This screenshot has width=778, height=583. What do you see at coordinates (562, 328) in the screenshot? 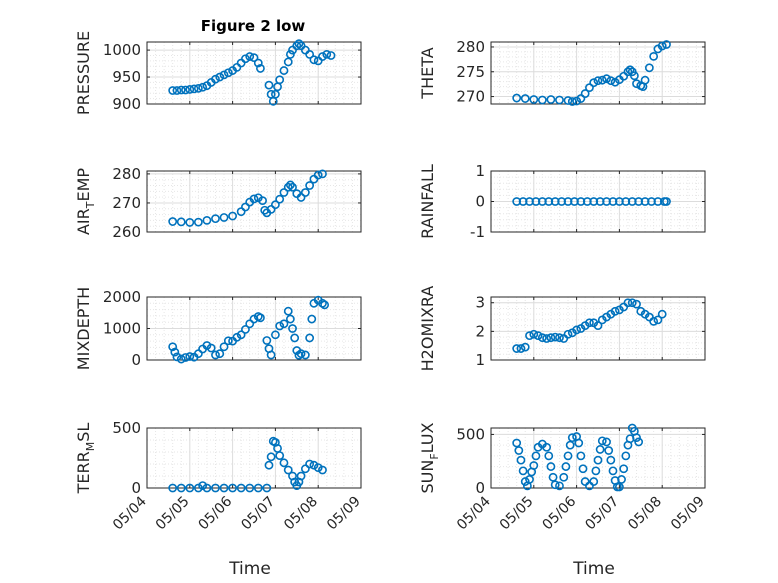
I see `subplot-h2omixra: 1 2 3 H2OMIXRA` at bounding box center [562, 328].